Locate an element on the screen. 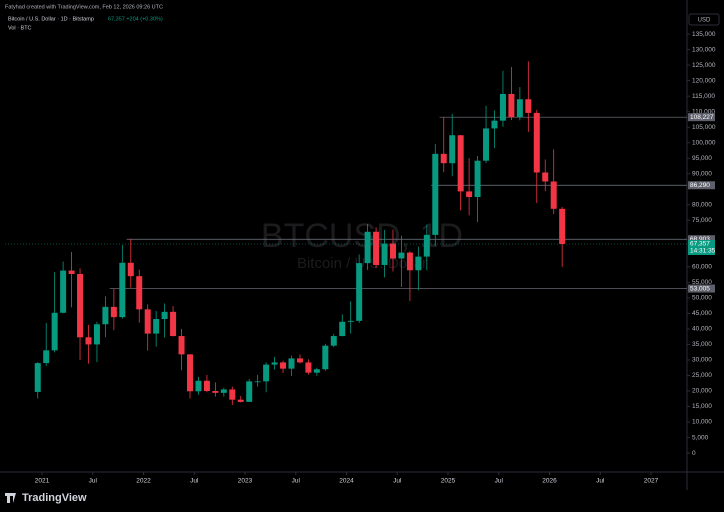 The image size is (724, 512). x-tick-label: 2024 is located at coordinates (346, 481).